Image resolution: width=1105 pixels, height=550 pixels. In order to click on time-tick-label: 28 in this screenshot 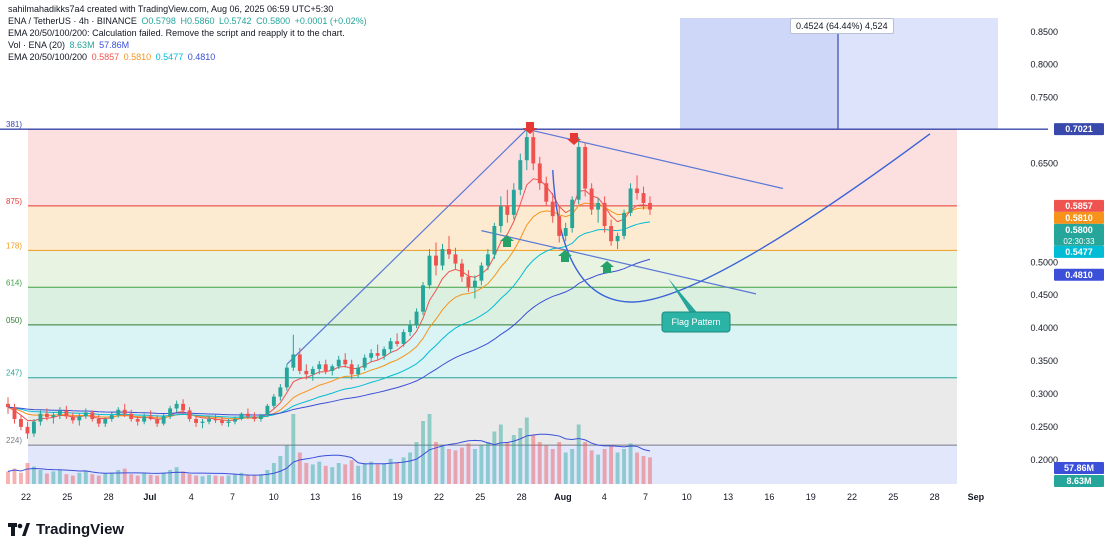, I will do `click(109, 497)`.